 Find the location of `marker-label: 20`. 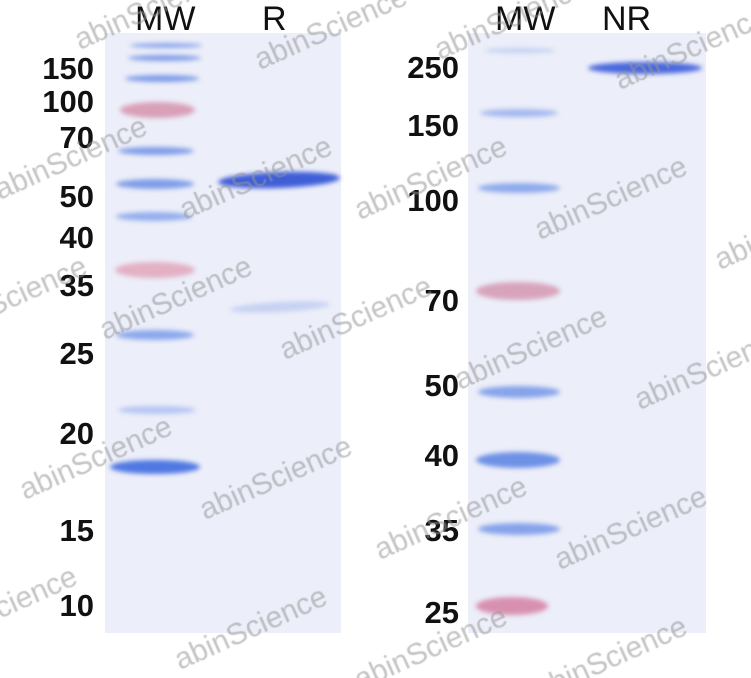

marker-label: 20 is located at coordinates (76, 433).